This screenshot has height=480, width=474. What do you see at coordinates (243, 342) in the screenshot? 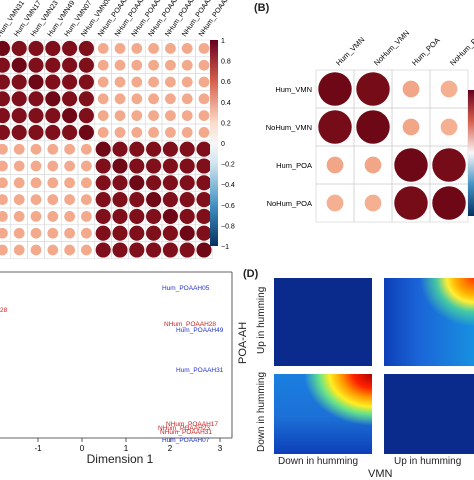
I see `y-axis-title: POA-AH` at bounding box center [243, 342].